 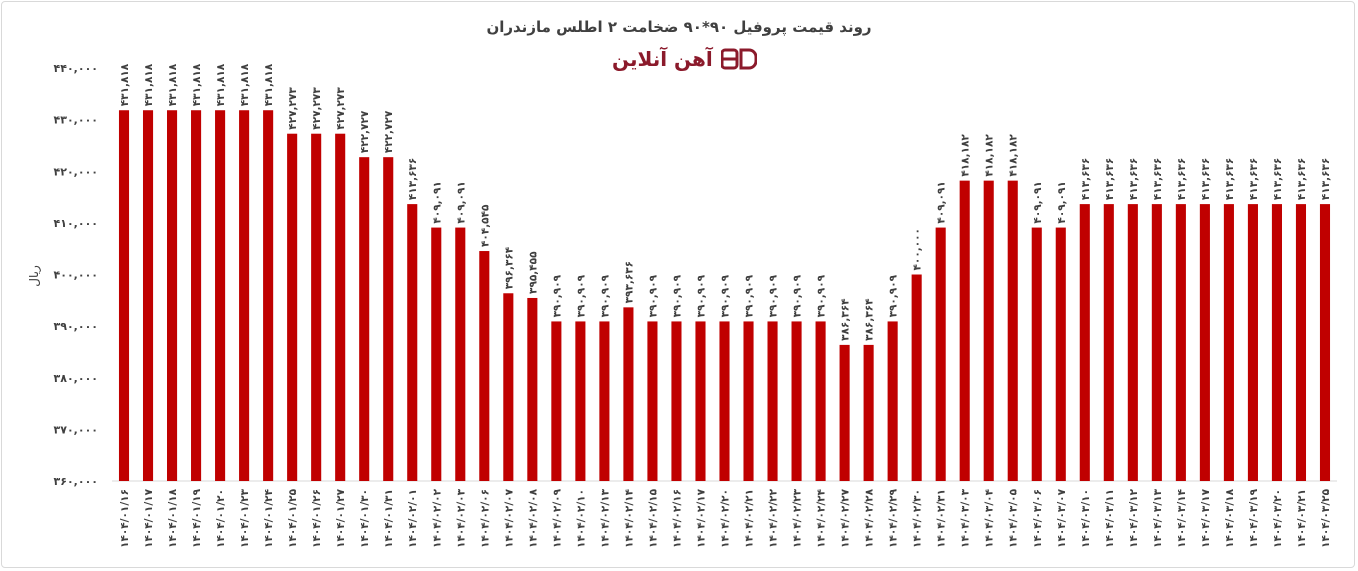 I want to click on x-tick-label: ۱۴۰۴/۰۳/۱۴, so click(x=1182, y=518).